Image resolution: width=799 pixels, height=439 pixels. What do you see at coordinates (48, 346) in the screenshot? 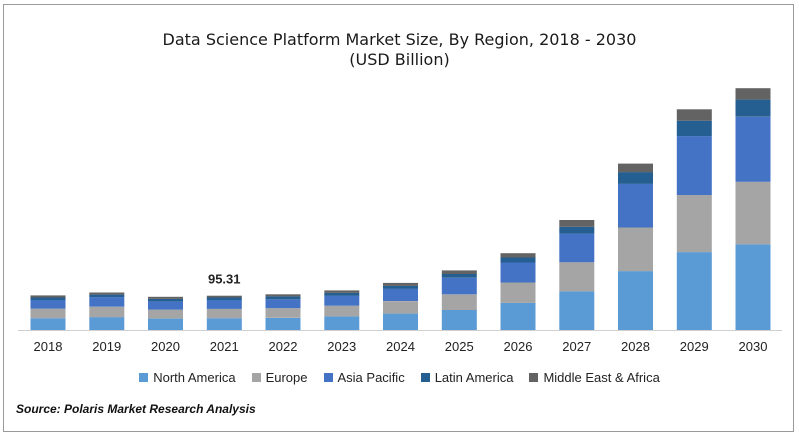
I see `x-tick-label-2018: 2018` at bounding box center [48, 346].